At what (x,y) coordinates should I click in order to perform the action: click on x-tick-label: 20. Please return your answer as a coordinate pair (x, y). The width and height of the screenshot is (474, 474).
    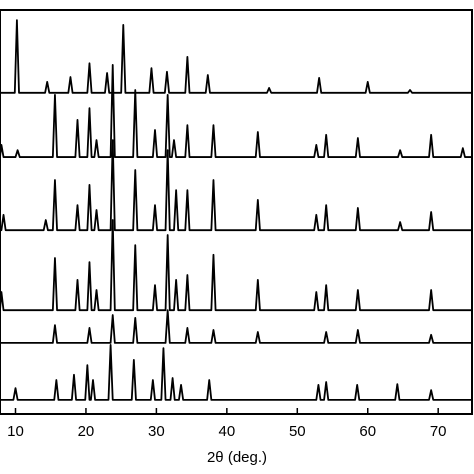
    Looking at the image, I should click on (86, 431).